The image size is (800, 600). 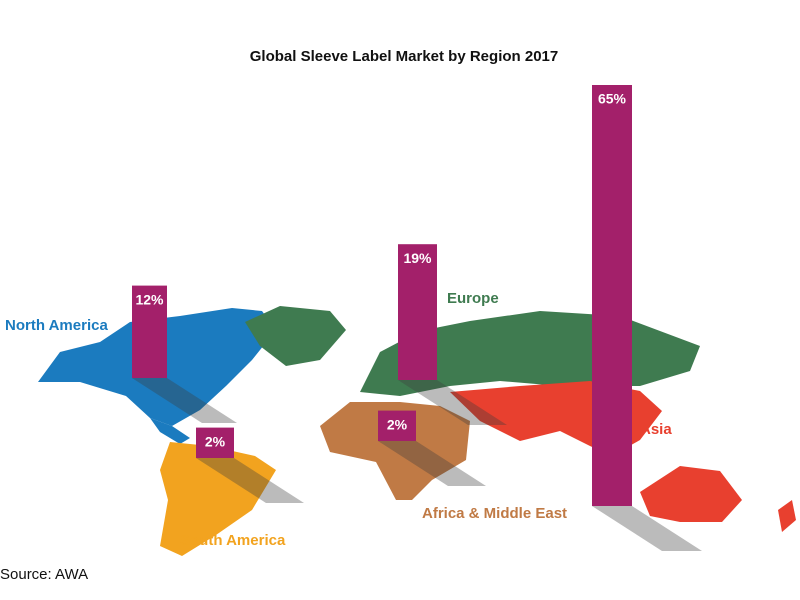 What do you see at coordinates (56, 325) in the screenshot?
I see `region-label: North America` at bounding box center [56, 325].